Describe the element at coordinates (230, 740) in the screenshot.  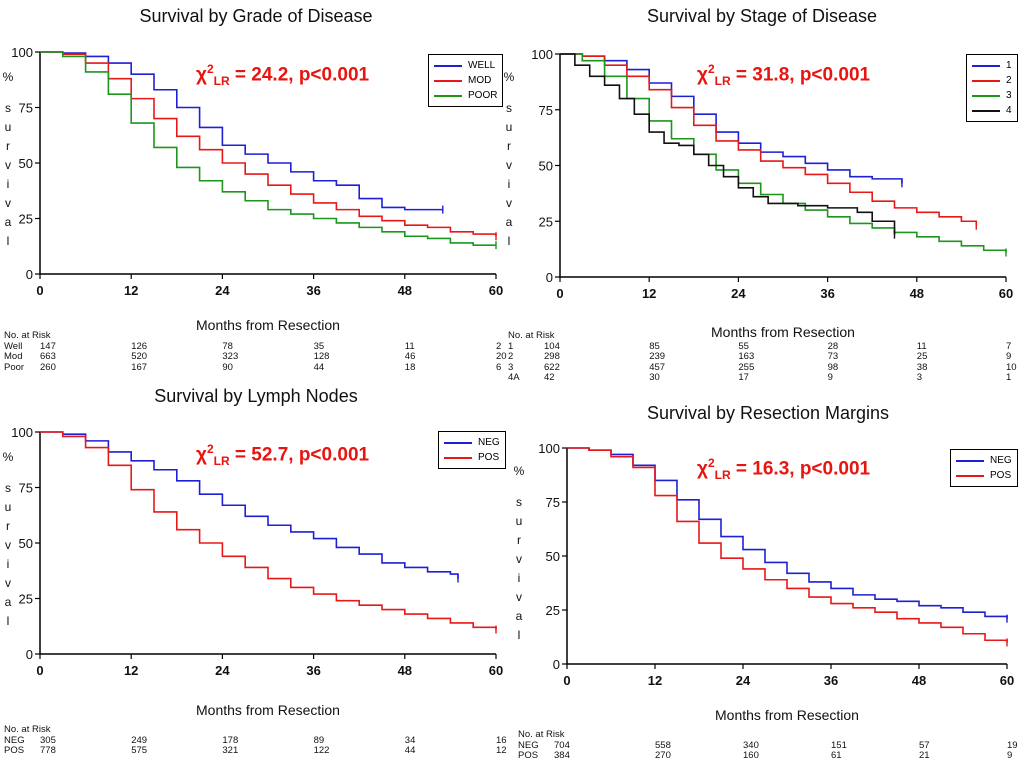
I see `risk-count: 178` at that location.